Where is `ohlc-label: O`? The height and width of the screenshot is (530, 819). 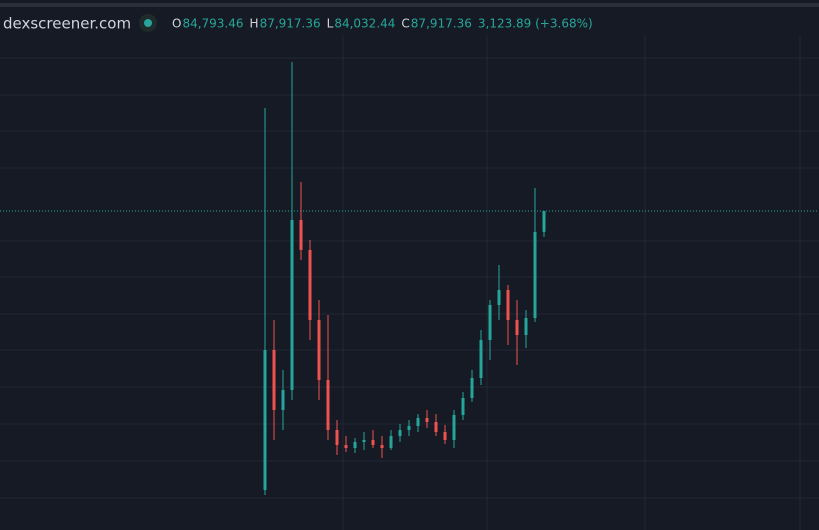
ohlc-label: O is located at coordinates (176, 24).